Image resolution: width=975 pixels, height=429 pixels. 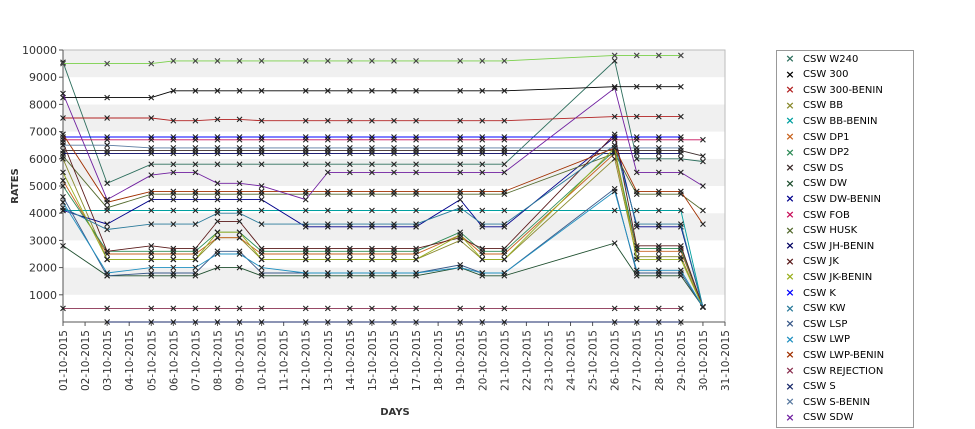 I want to click on legend-label: CSW S, so click(x=819, y=387).